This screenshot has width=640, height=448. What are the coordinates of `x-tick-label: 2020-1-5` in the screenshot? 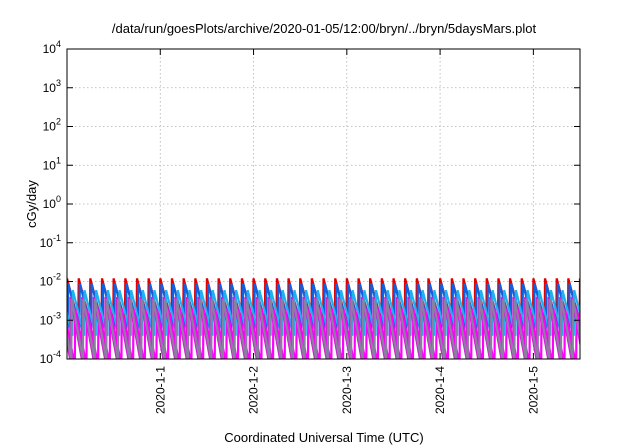 It's located at (533, 390).